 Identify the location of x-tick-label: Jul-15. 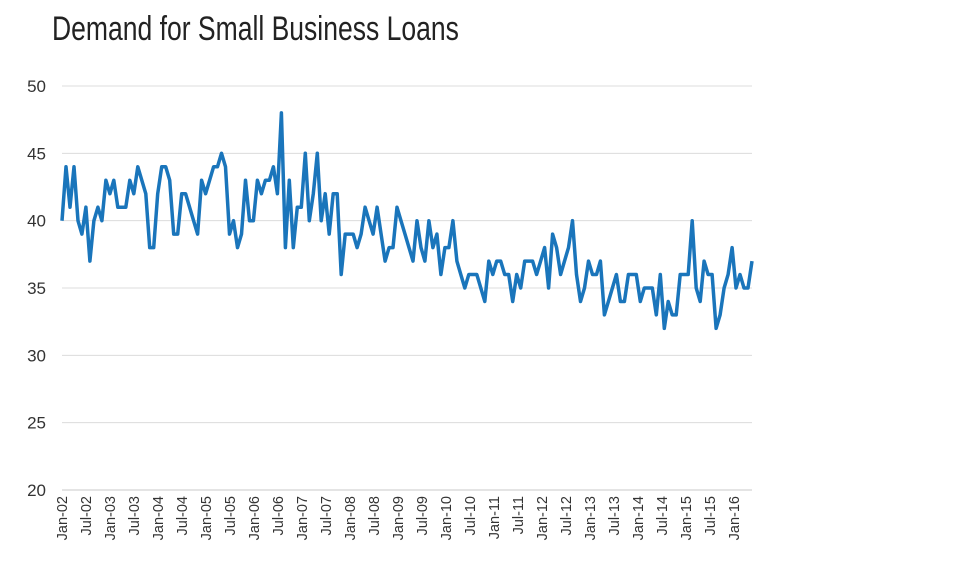
(711, 516).